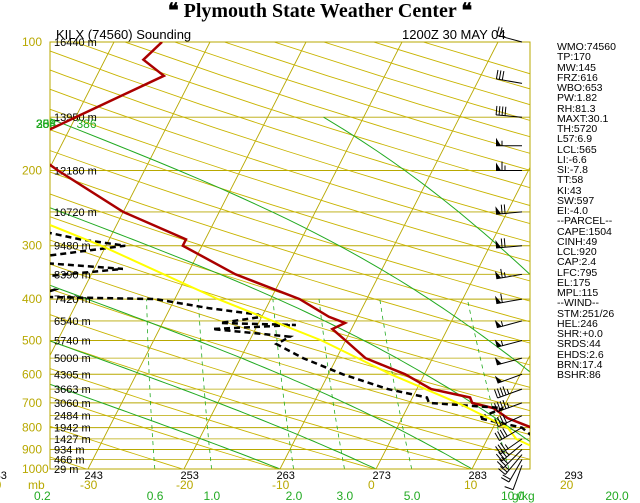  I want to click on temperature-tick-label: -10, so click(281, 485).